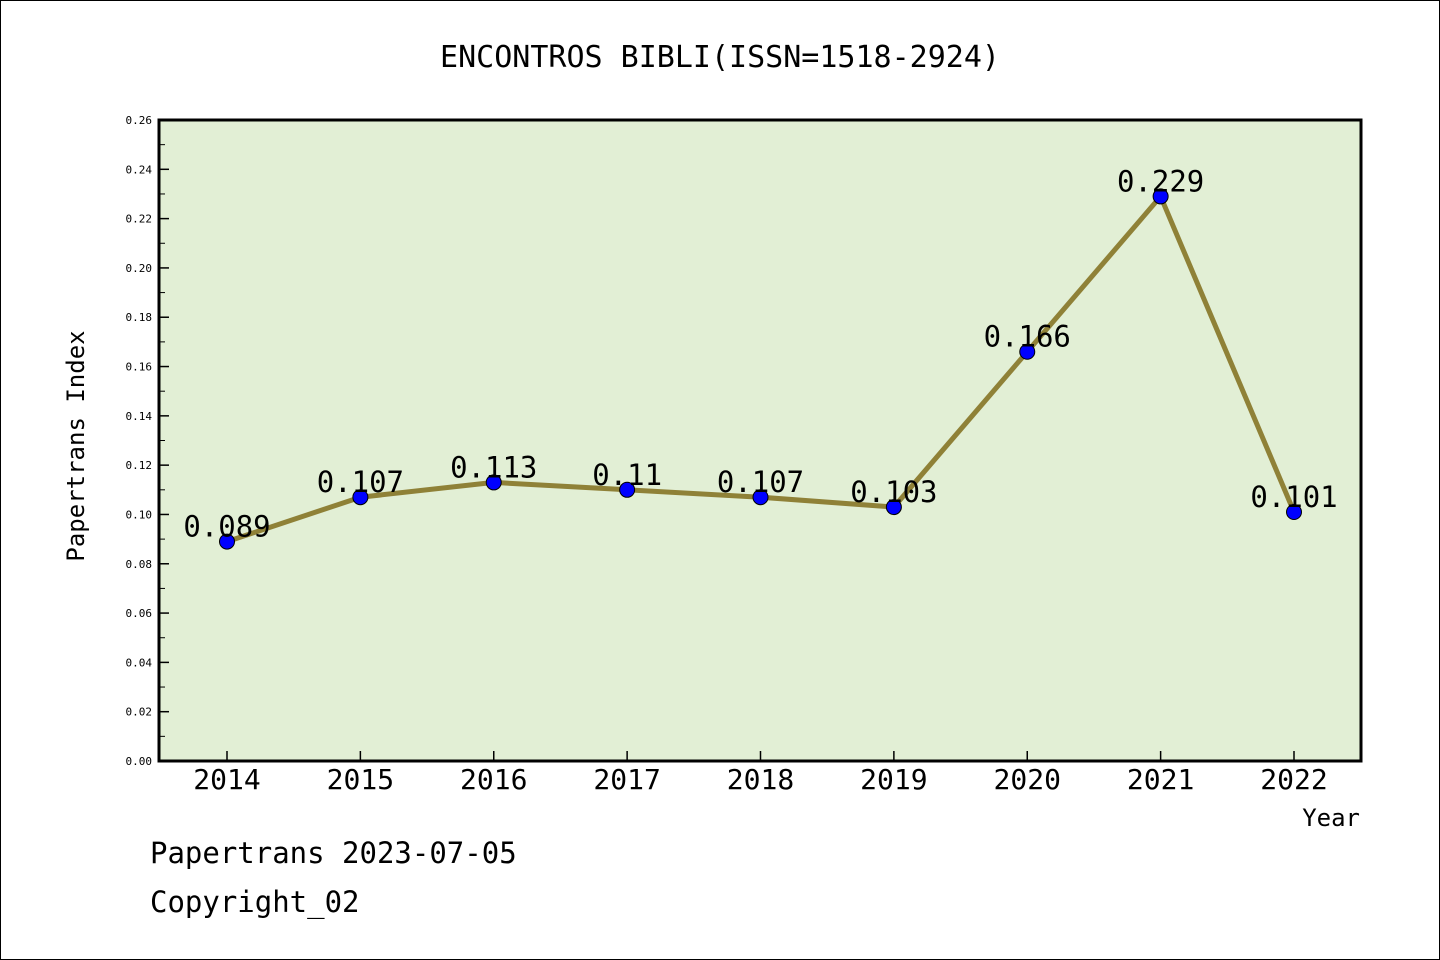  Describe the element at coordinates (493, 467) in the screenshot. I see `data-label: 0.113` at that location.